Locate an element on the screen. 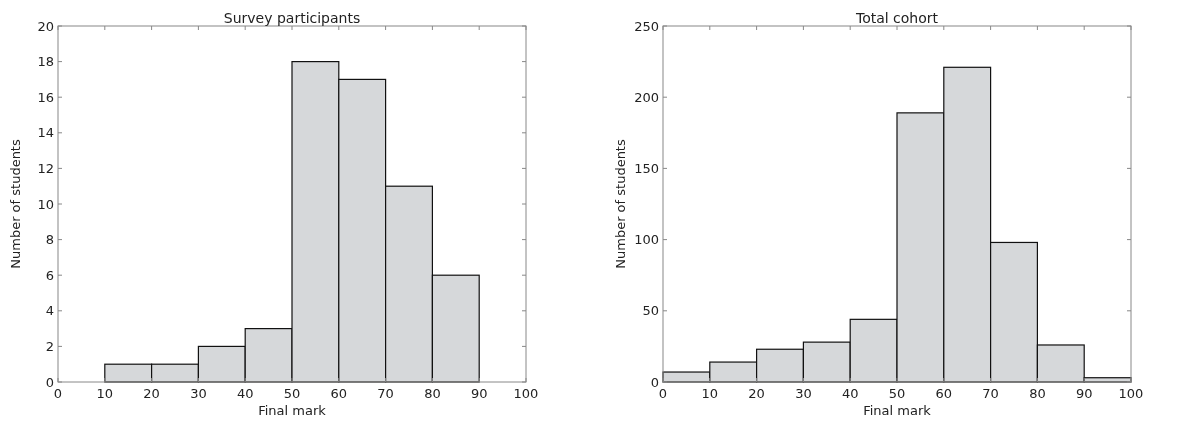  y-tick-label: 2 is located at coordinates (49, 346).